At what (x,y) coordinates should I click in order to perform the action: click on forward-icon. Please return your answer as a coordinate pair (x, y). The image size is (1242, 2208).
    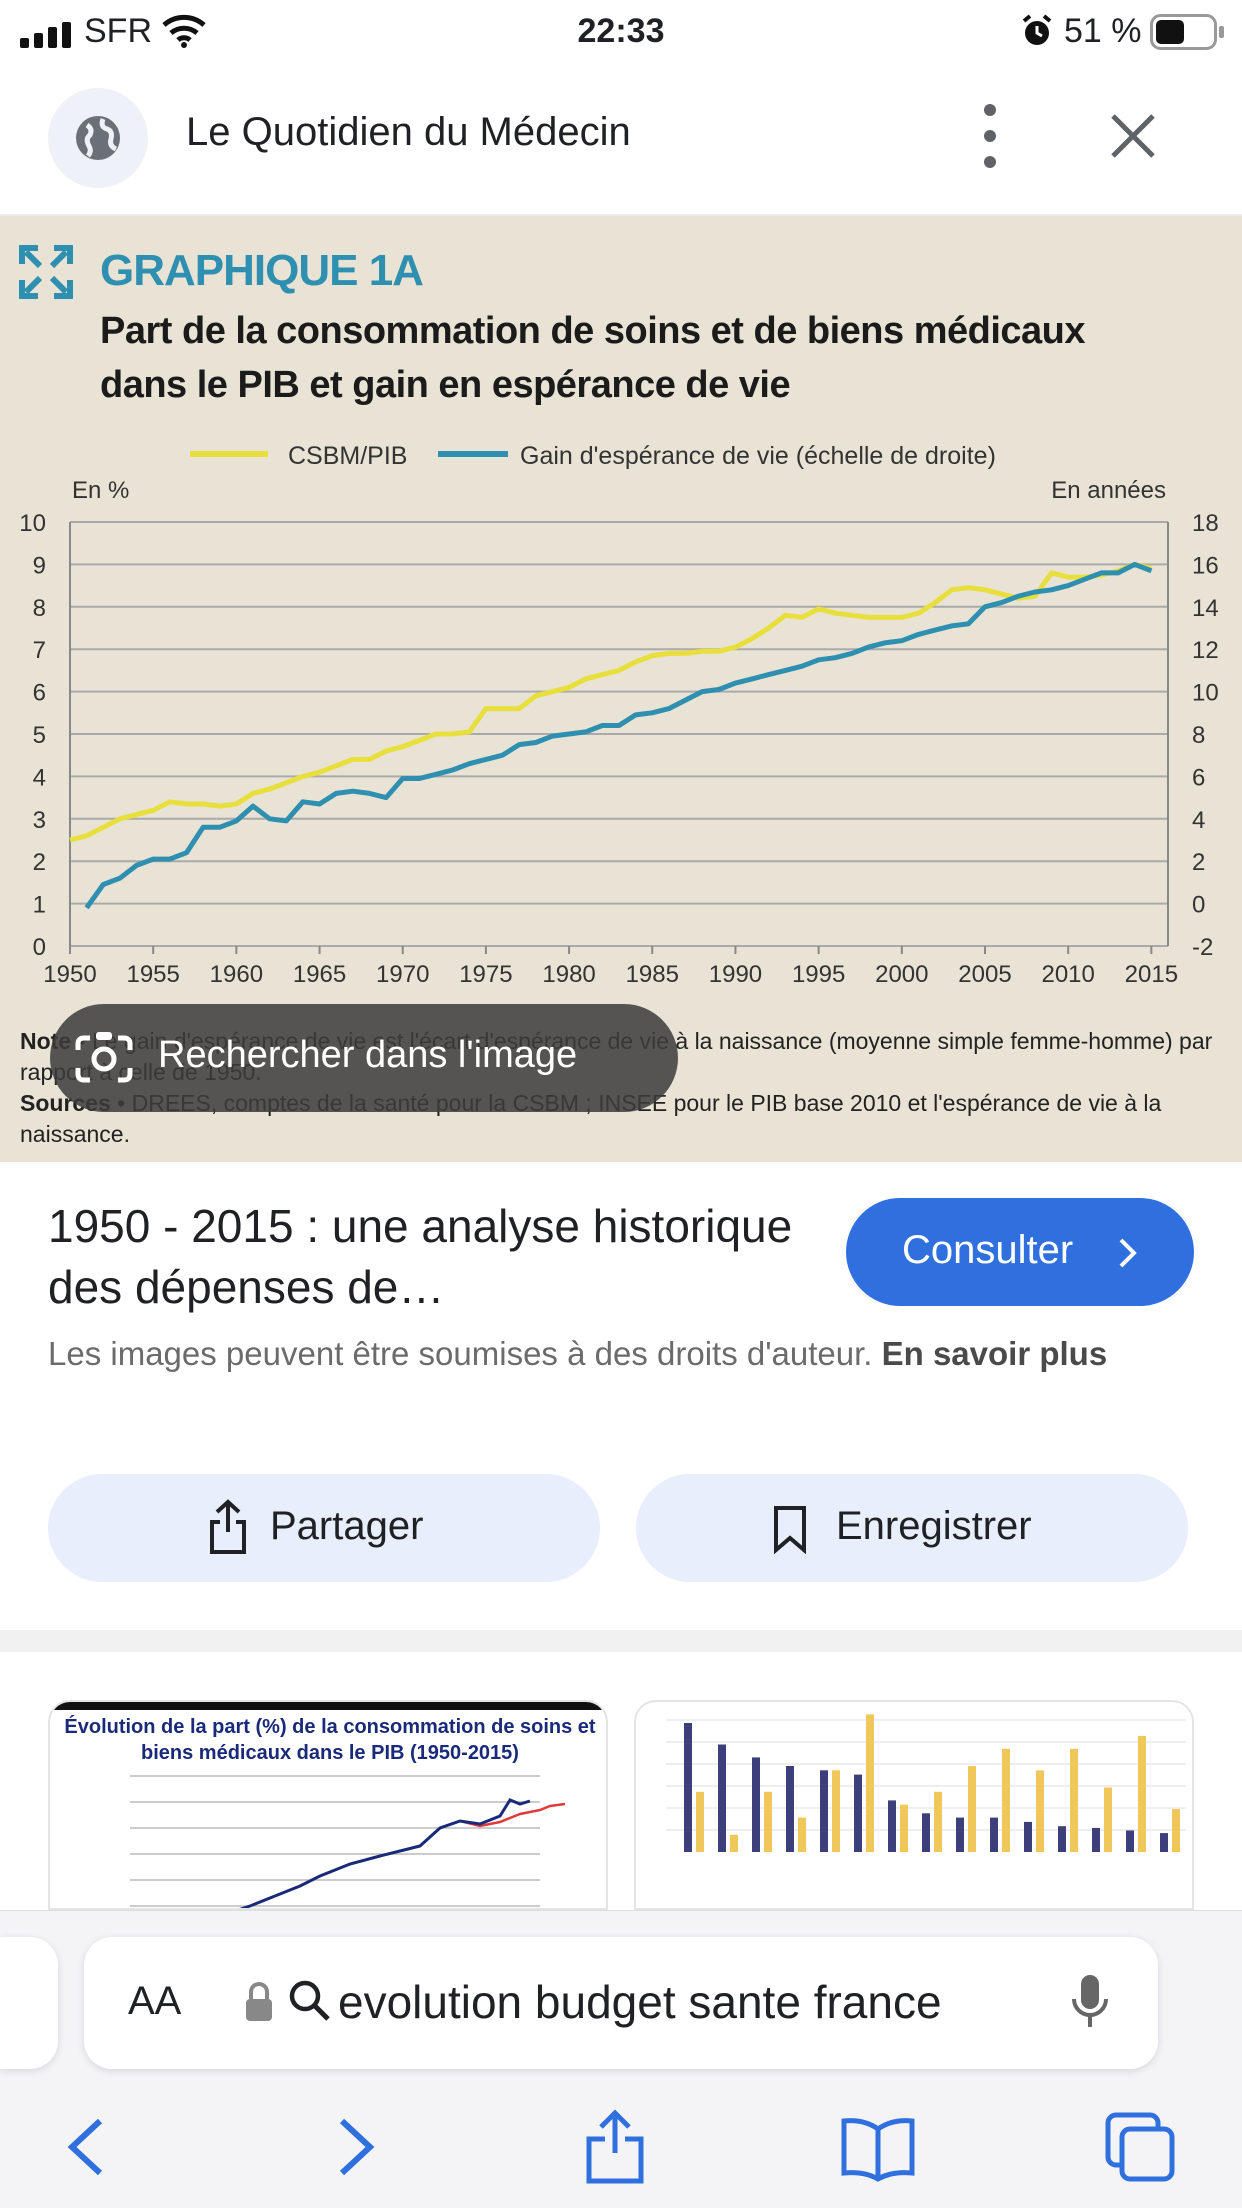
    Looking at the image, I should click on (356, 2147).